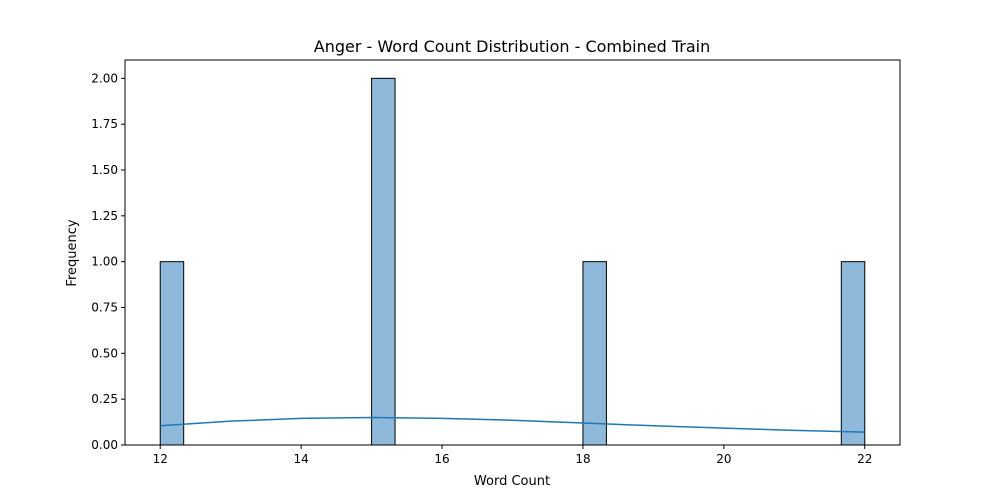 The width and height of the screenshot is (1000, 500). I want to click on y-tick-label: 0.00, so click(104, 445).